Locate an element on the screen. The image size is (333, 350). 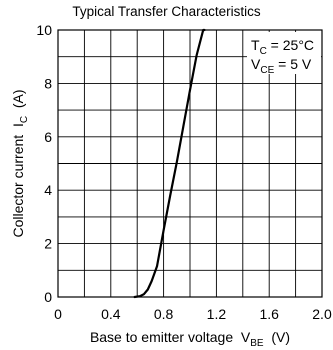
x-tick-label: 0.8 is located at coordinates (164, 314).